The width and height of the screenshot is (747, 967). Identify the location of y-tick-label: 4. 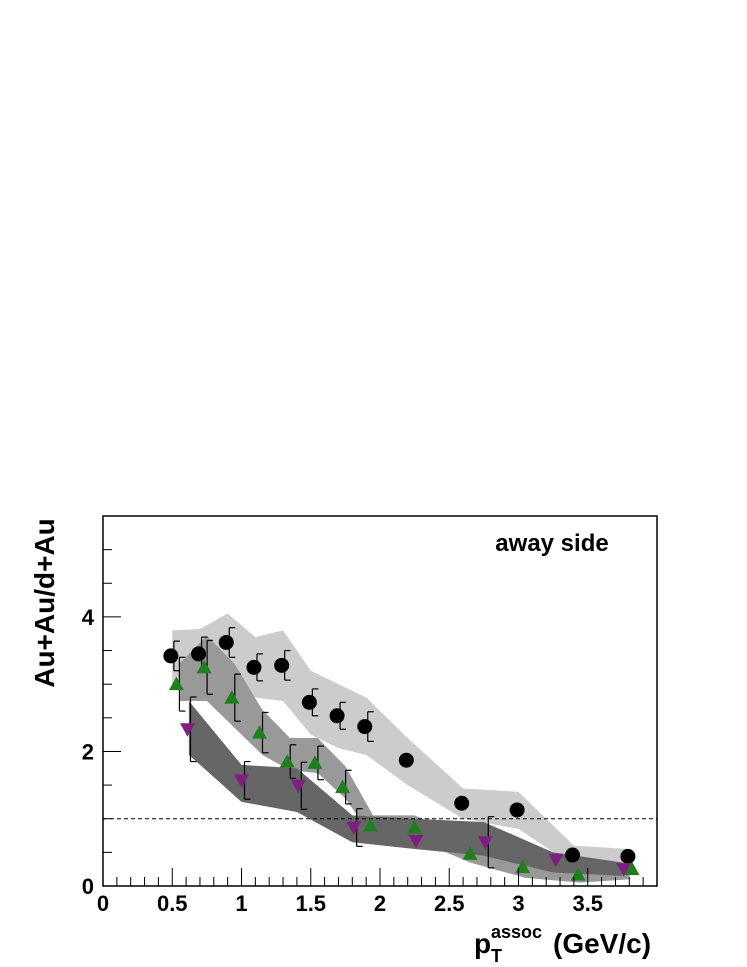
(88, 617).